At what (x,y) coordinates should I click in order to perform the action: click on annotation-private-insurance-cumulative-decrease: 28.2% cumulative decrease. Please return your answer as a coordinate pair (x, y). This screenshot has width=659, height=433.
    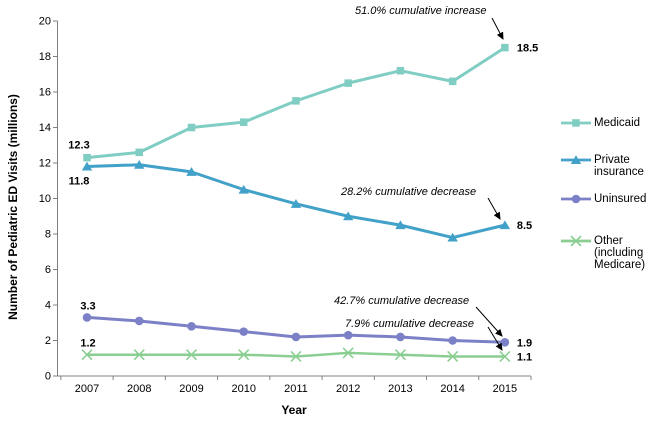
    Looking at the image, I should click on (409, 192).